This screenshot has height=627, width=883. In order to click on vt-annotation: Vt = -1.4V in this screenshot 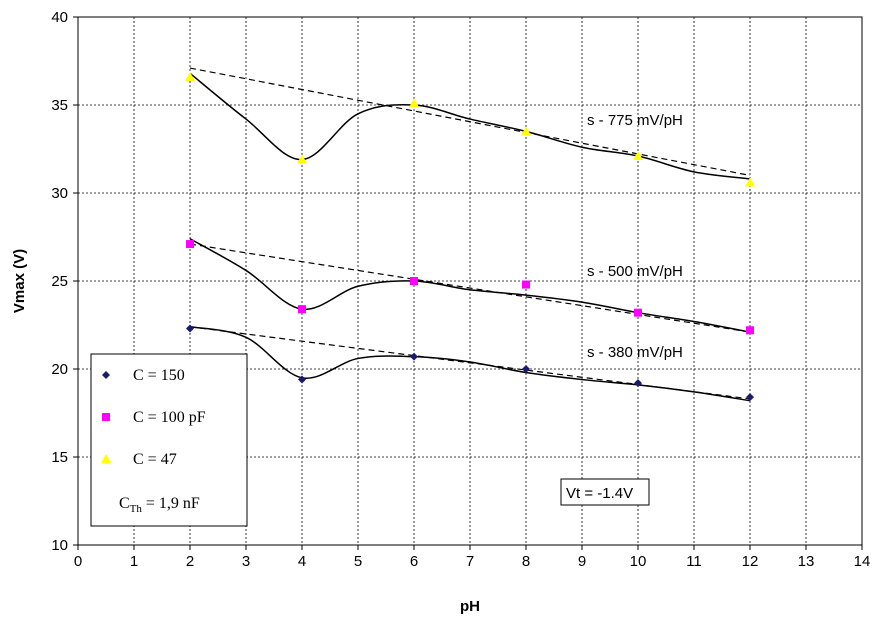, I will do `click(605, 492)`.